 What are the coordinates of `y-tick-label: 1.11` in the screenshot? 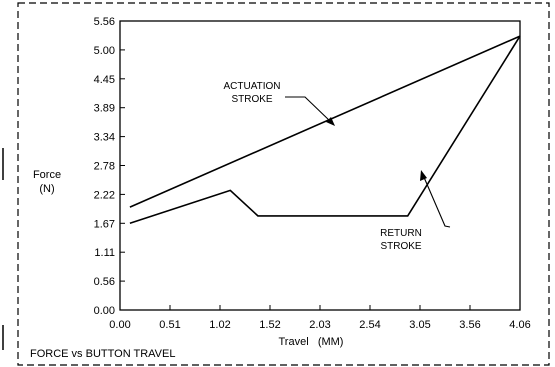 It's located at (104, 253).